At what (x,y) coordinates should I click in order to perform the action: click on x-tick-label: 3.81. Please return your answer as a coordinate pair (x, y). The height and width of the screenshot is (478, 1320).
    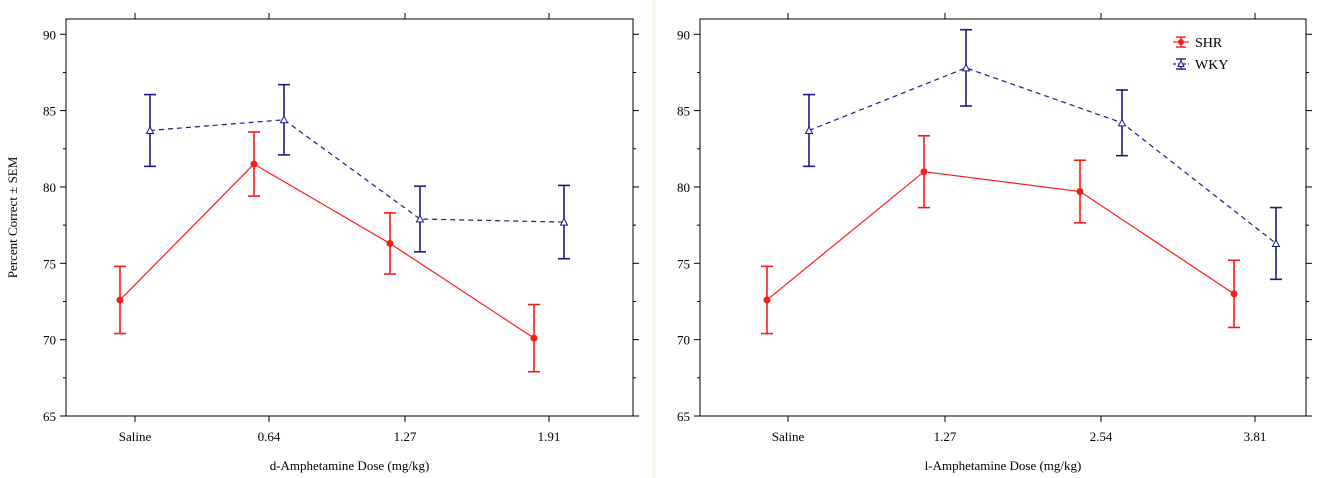
    Looking at the image, I should click on (1255, 436).